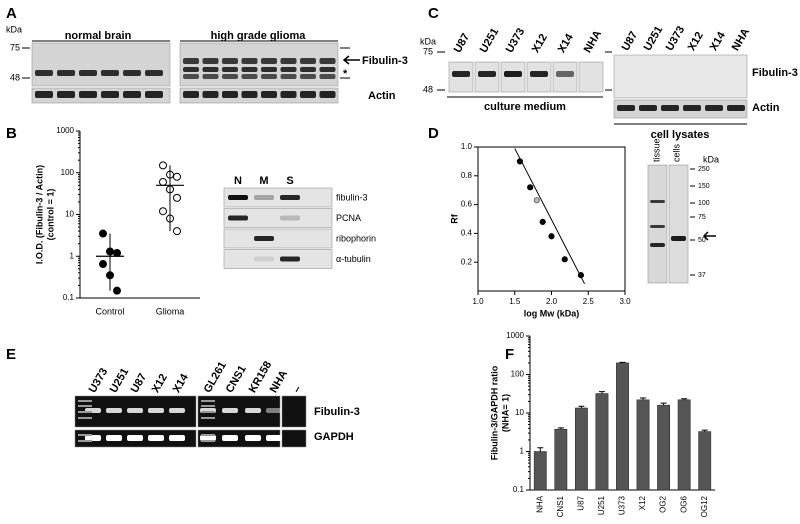  I want to click on y-axis-label: I.O.D. (Fibulin-3 / Actin), so click(39, 214).